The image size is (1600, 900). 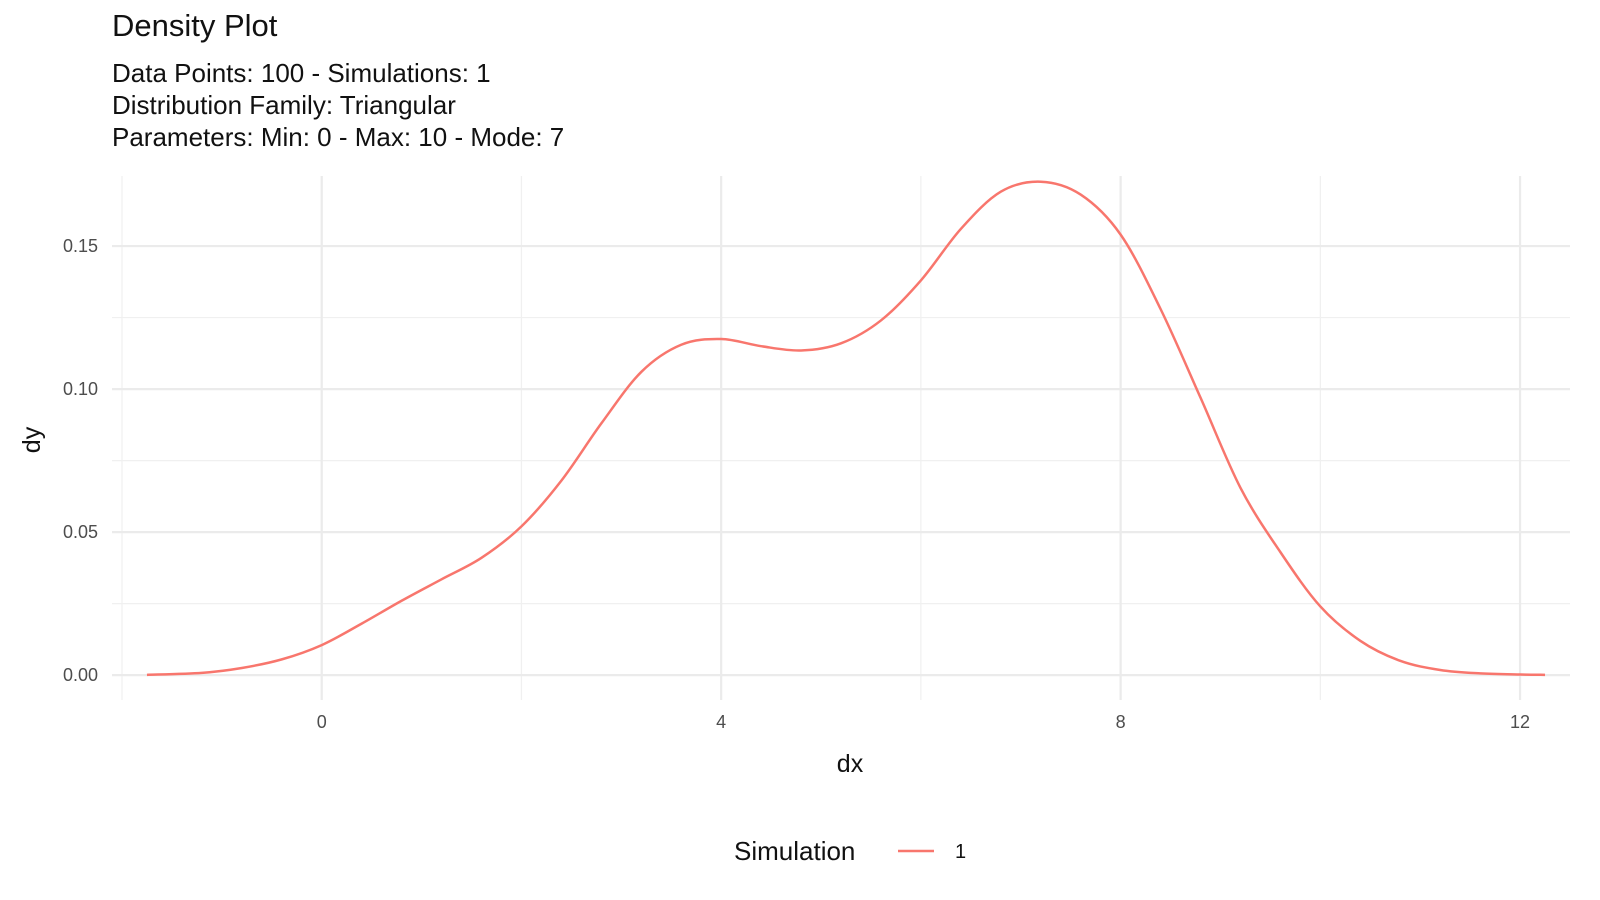 I want to click on legend-title: Simulation, so click(x=794, y=851).